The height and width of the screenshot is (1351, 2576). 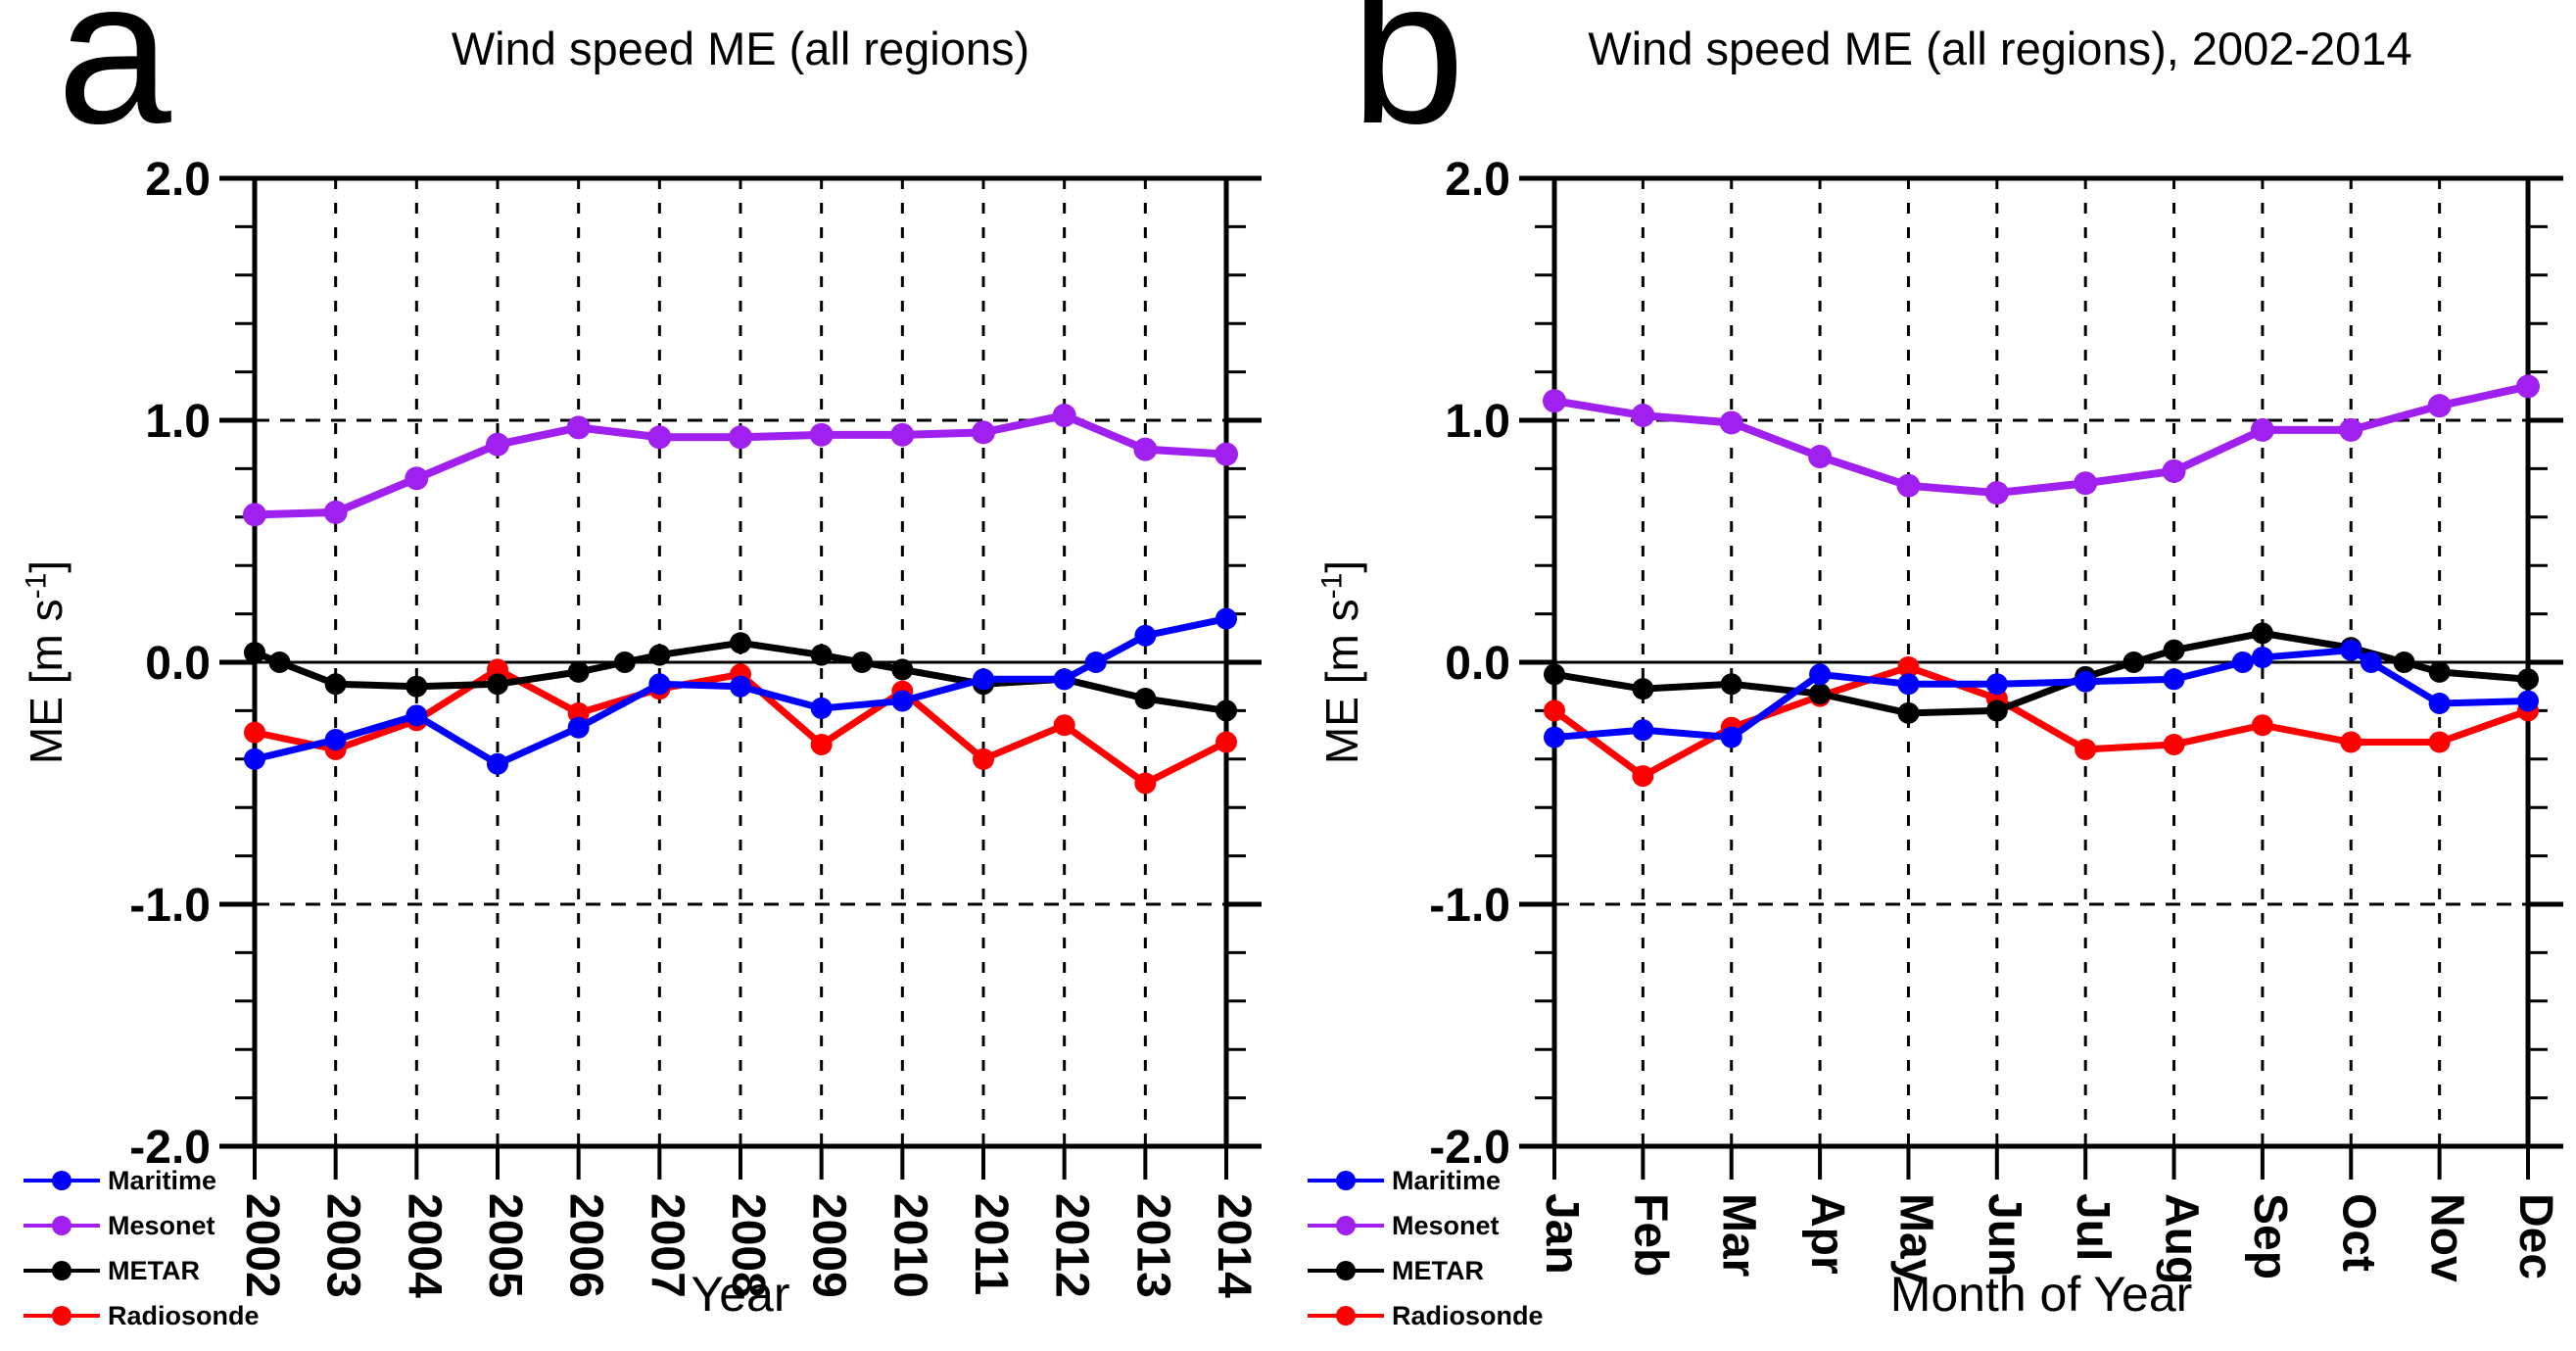 What do you see at coordinates (1739, 1235) in the screenshot?
I see `x-tick-label: Mar` at bounding box center [1739, 1235].